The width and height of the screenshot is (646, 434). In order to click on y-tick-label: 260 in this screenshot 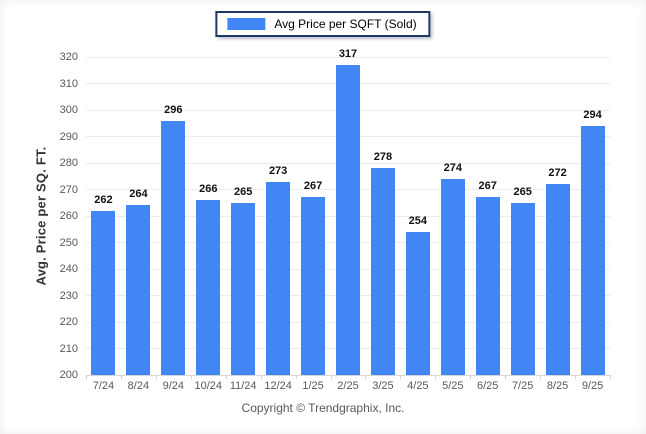, I will do `click(68, 216)`.